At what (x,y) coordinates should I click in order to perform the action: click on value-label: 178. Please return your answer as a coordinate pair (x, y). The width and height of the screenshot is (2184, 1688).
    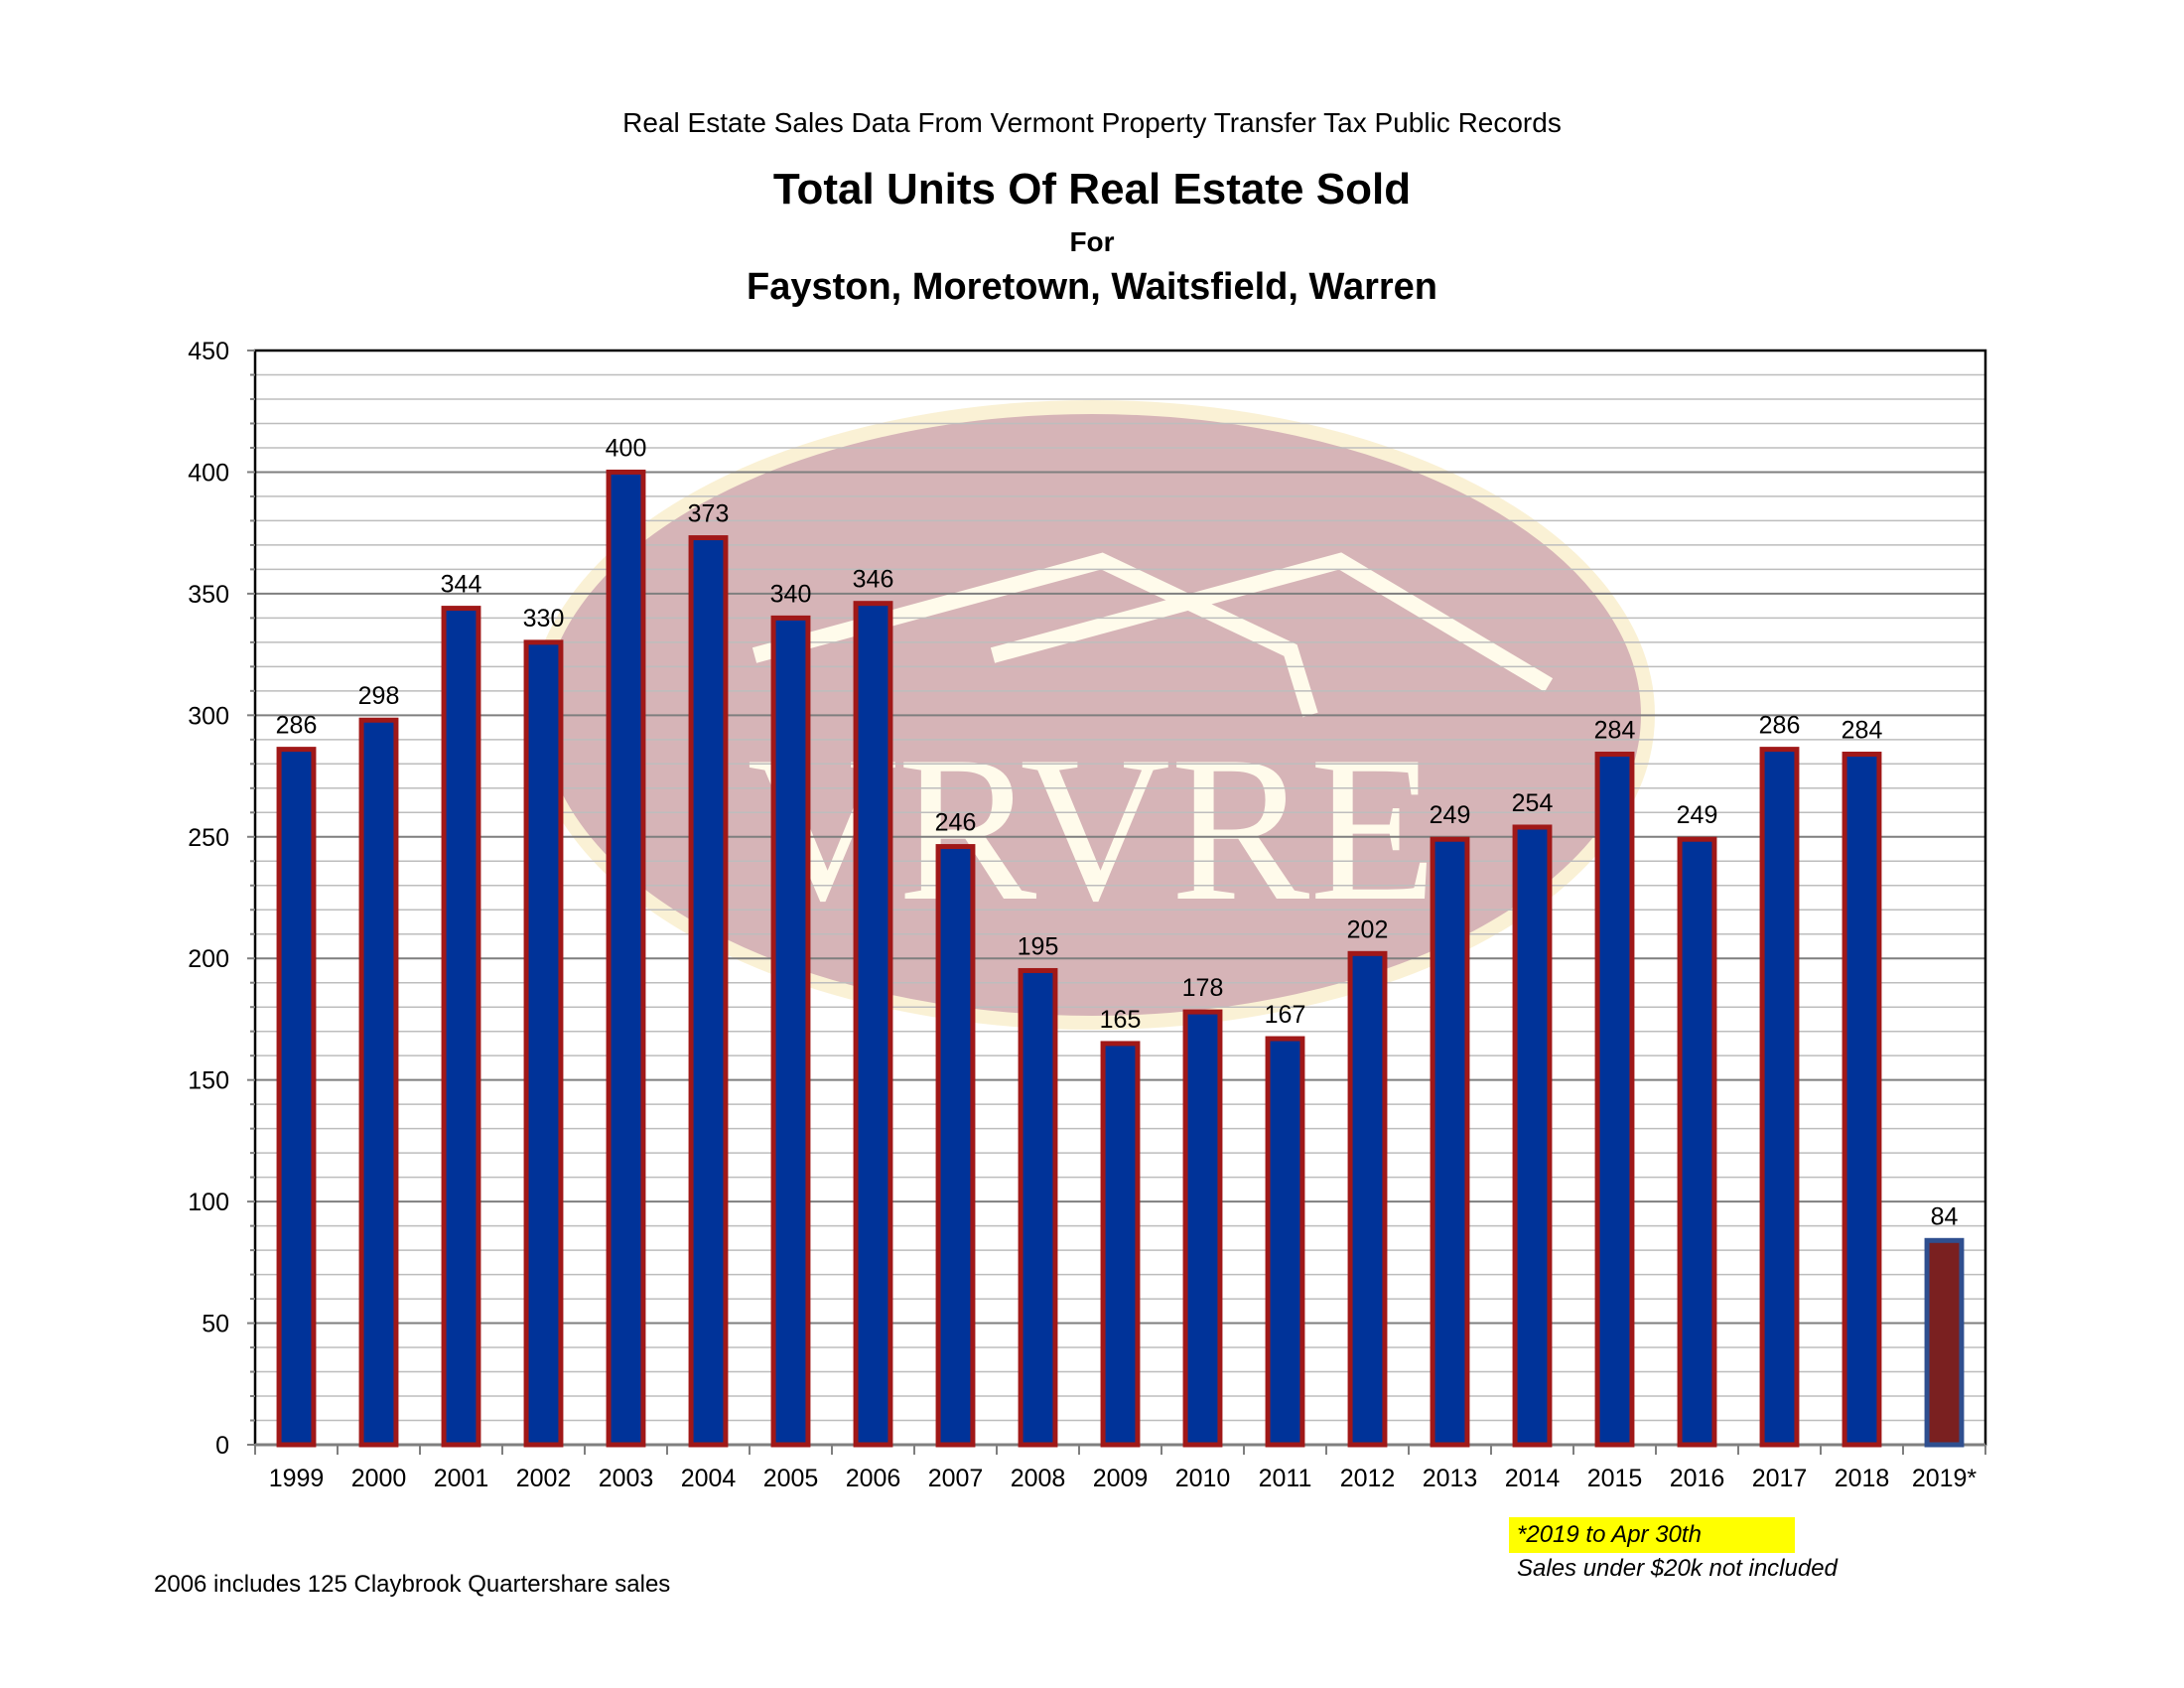
    Looking at the image, I should click on (1203, 988).